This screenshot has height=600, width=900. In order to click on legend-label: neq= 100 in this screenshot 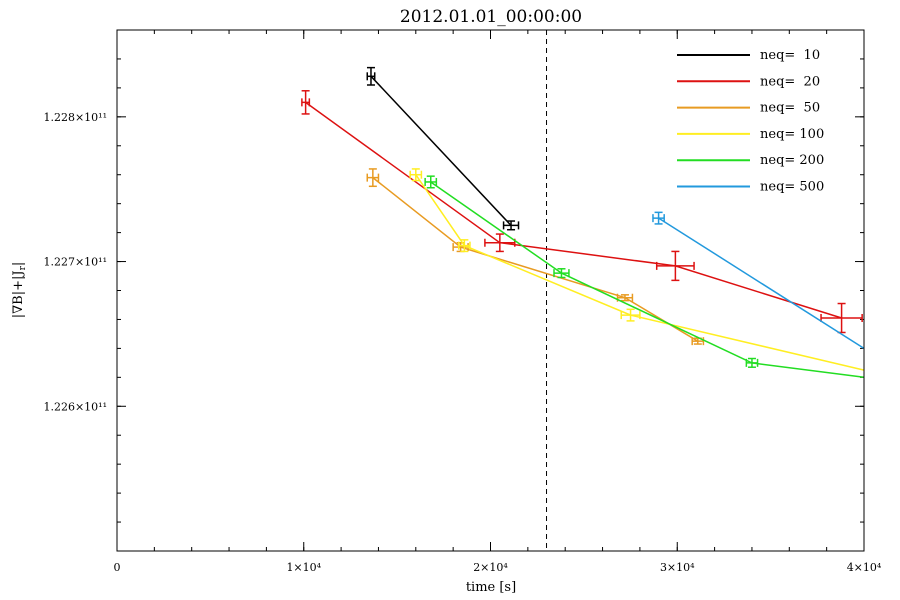, I will do `click(792, 134)`.